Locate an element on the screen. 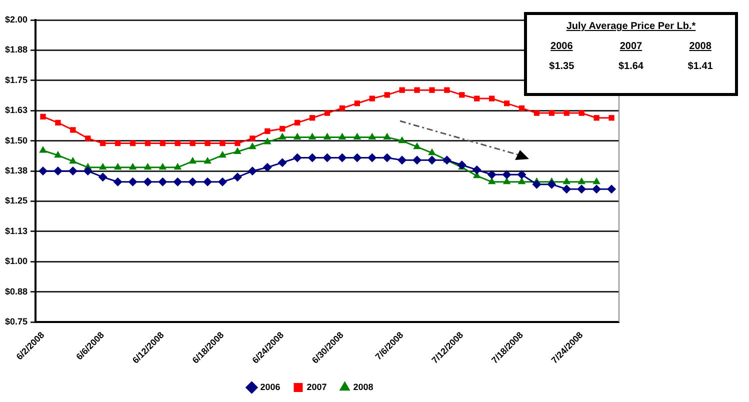 The height and width of the screenshot is (402, 749). legend-label: 2007 is located at coordinates (316, 387).